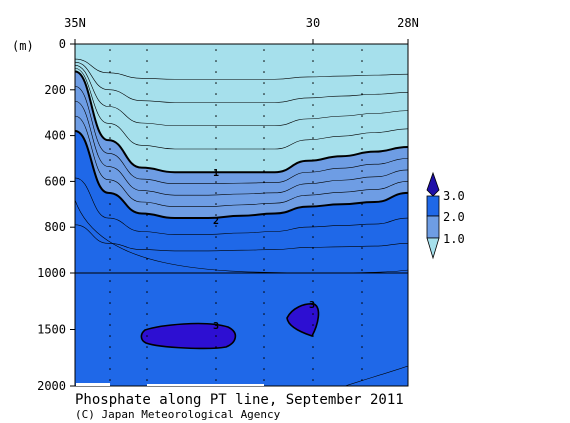 The image size is (570, 423). What do you see at coordinates (216, 173) in the screenshot?
I see `contour-label-1: 1` at bounding box center [216, 173].